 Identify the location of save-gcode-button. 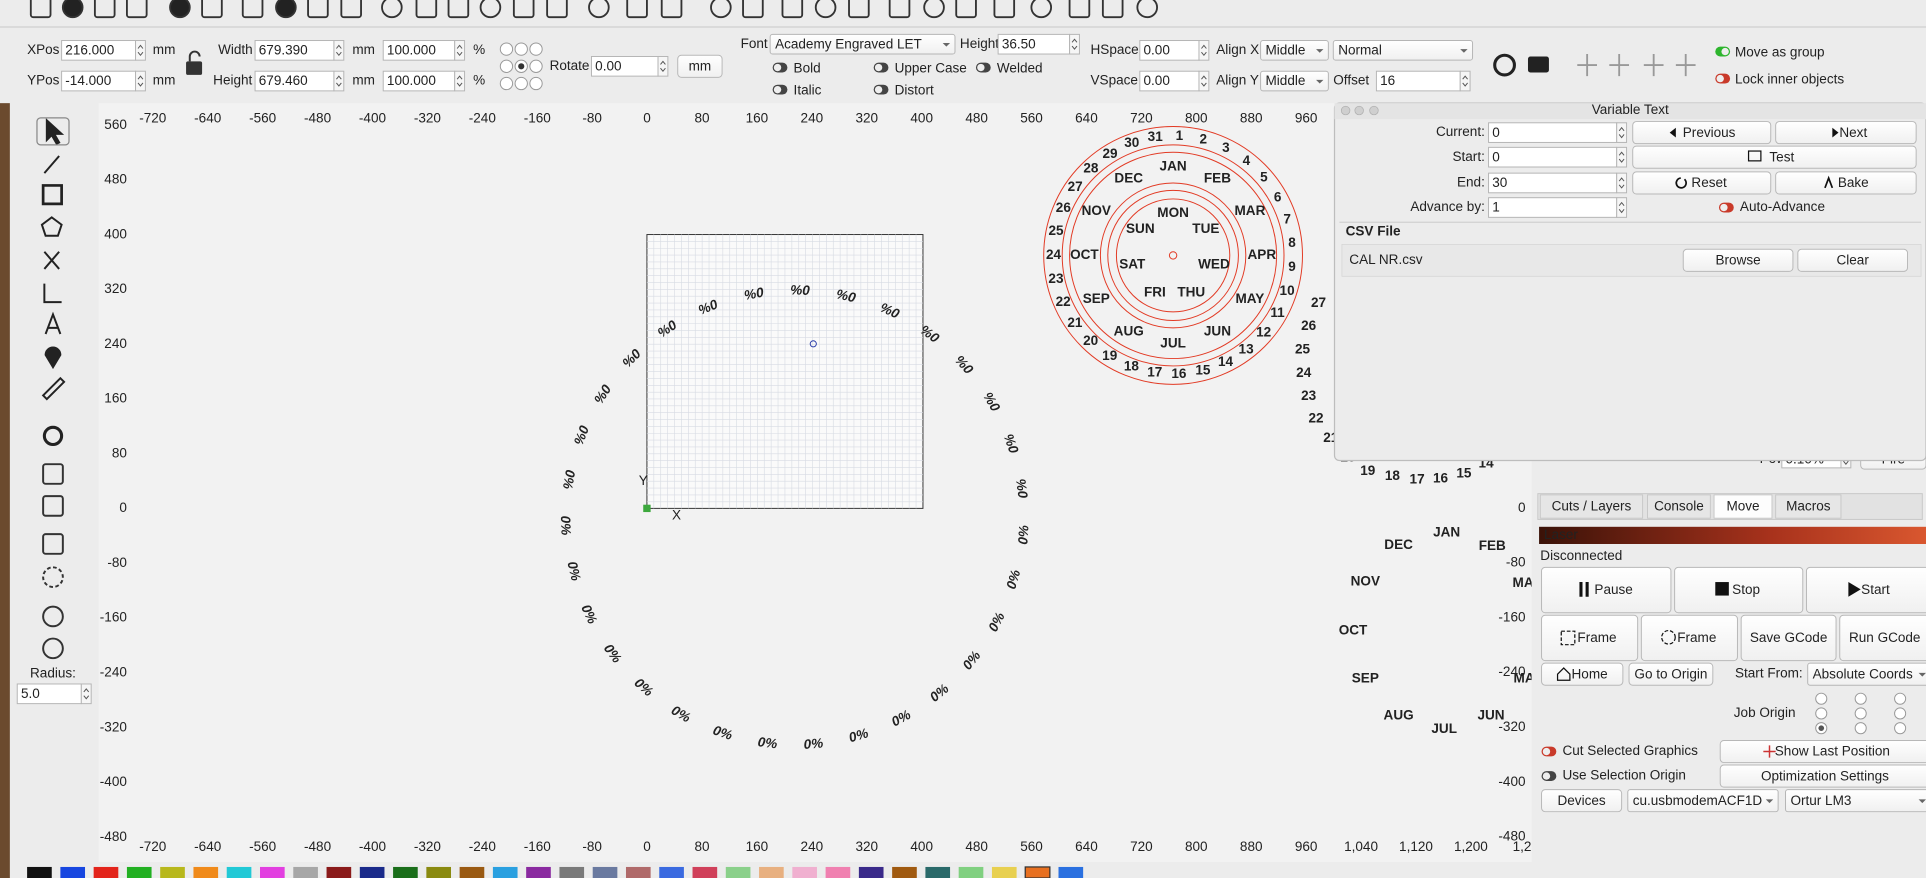
(1788, 638).